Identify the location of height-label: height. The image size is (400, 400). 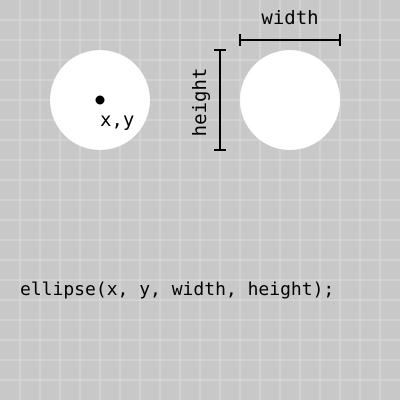
(200, 102).